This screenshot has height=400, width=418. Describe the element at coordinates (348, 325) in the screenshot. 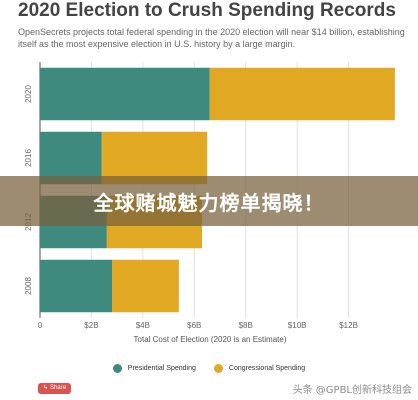

I see `x-tick-label: $12B` at that location.